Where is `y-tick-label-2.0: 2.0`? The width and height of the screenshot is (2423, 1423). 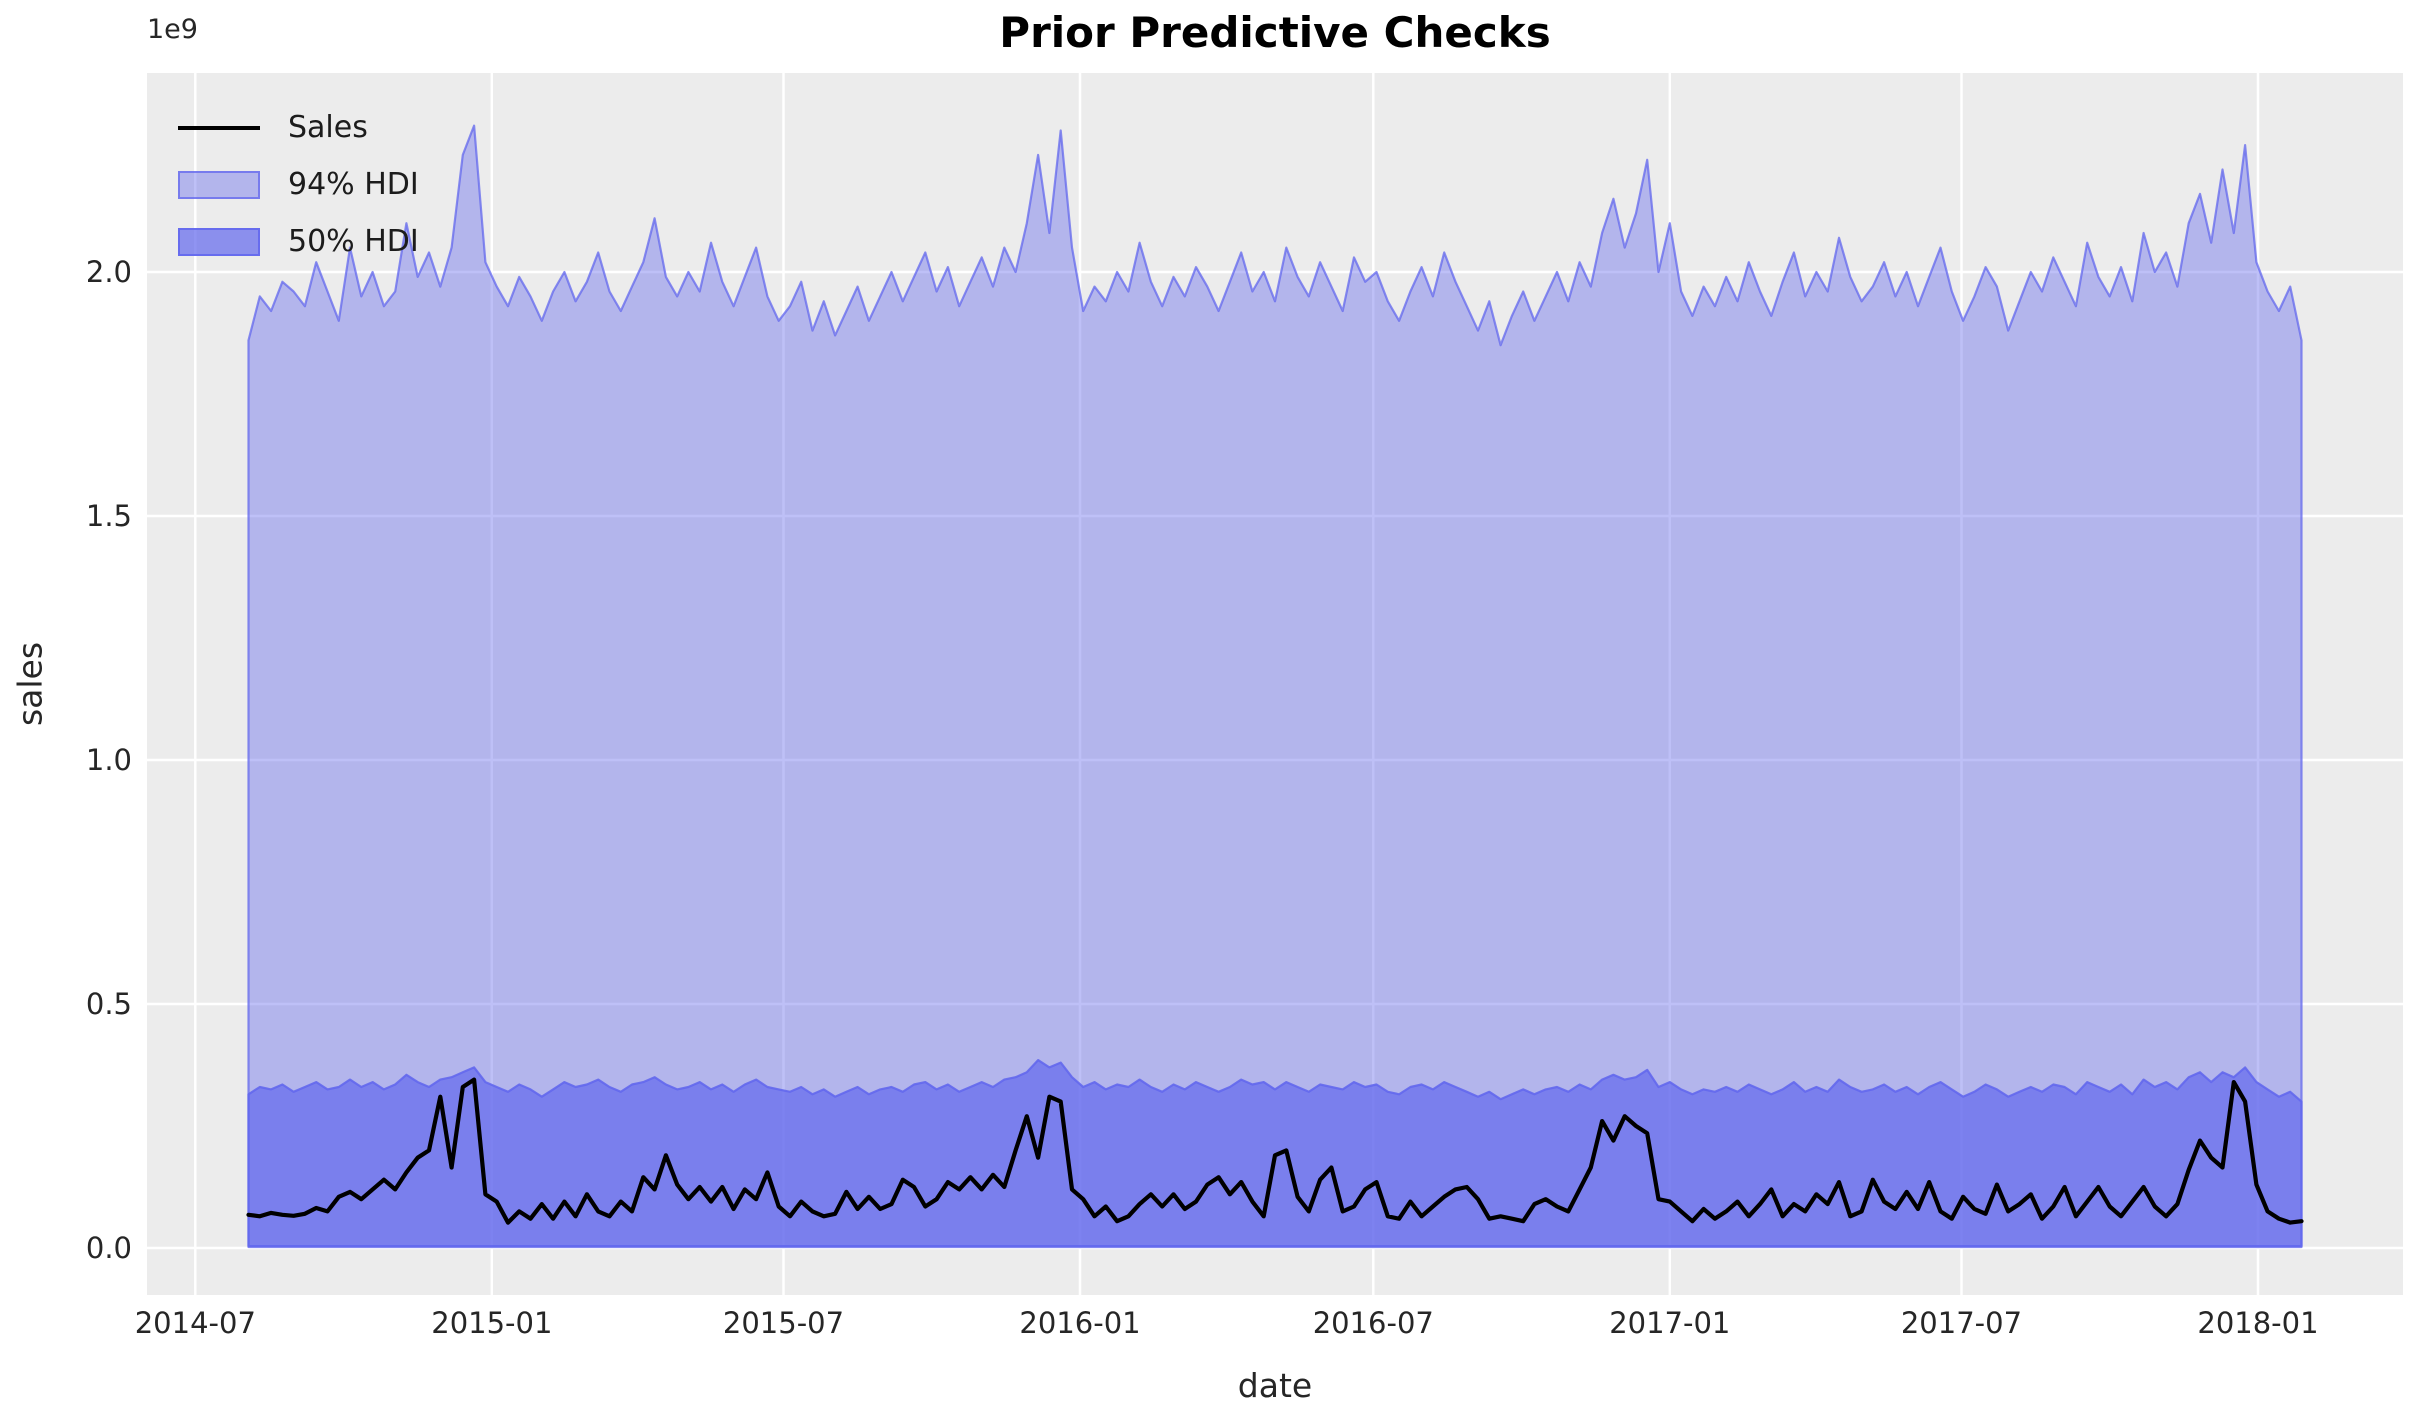
y-tick-label-2.0: 2.0 is located at coordinates (108, 272).